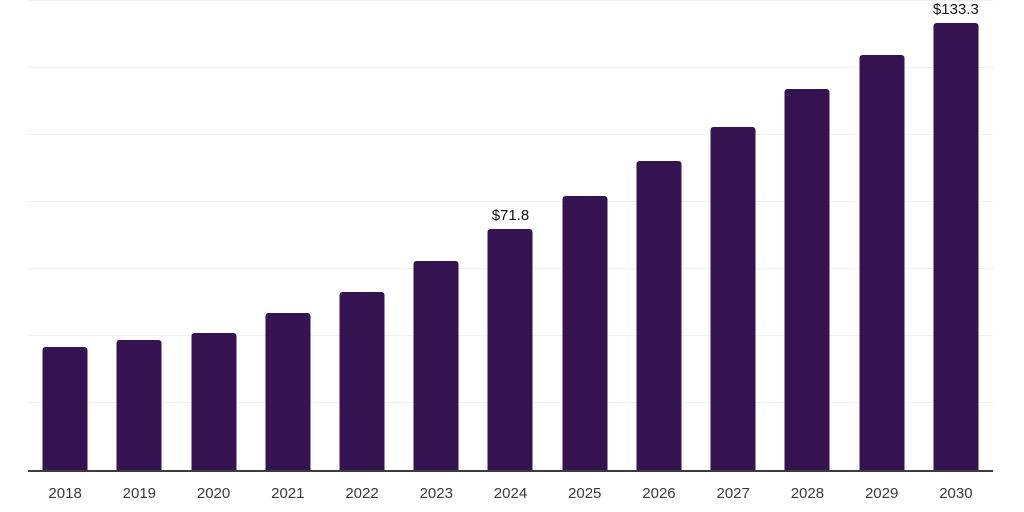 This screenshot has height=512, width=1024. Describe the element at coordinates (362, 493) in the screenshot. I see `x-tick-2022: 2022` at that location.